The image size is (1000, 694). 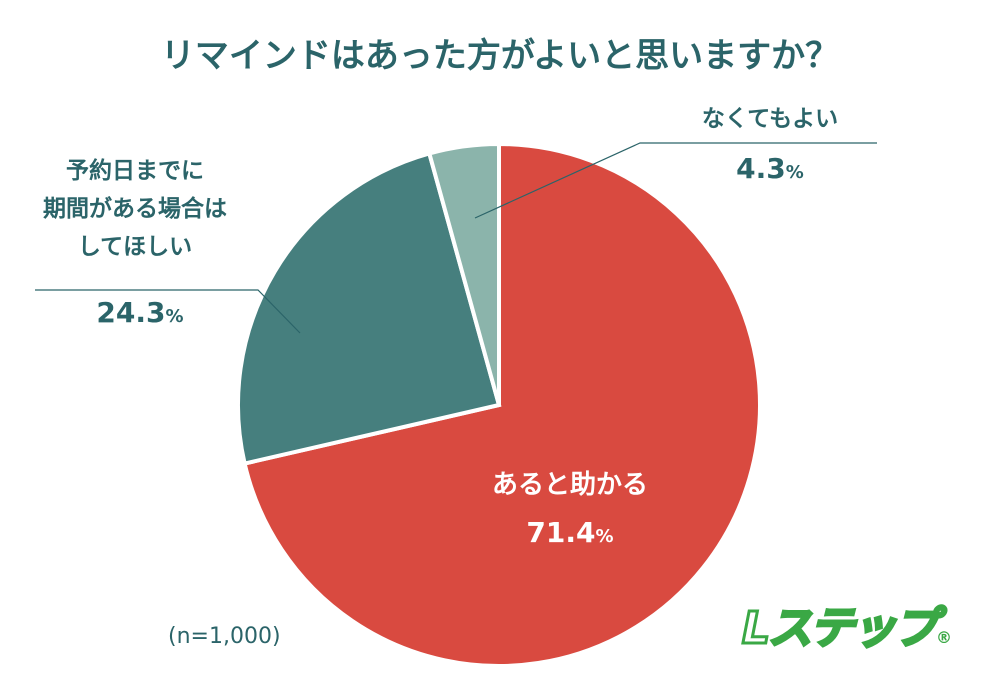 I want to click on chart-title: リマインドはあった方がよいと思いますか？, so click(x=500, y=56).